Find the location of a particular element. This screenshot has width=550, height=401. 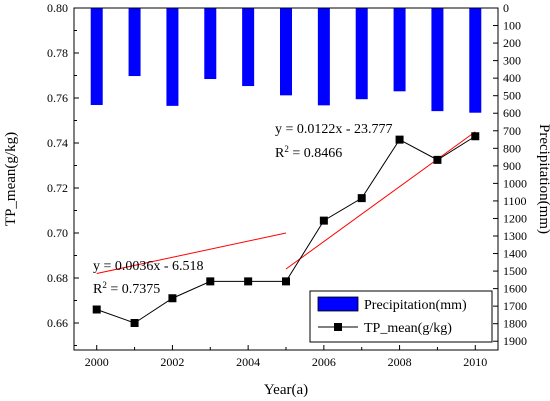

right-y-tick-label: 1300 is located at coordinates (515, 236).